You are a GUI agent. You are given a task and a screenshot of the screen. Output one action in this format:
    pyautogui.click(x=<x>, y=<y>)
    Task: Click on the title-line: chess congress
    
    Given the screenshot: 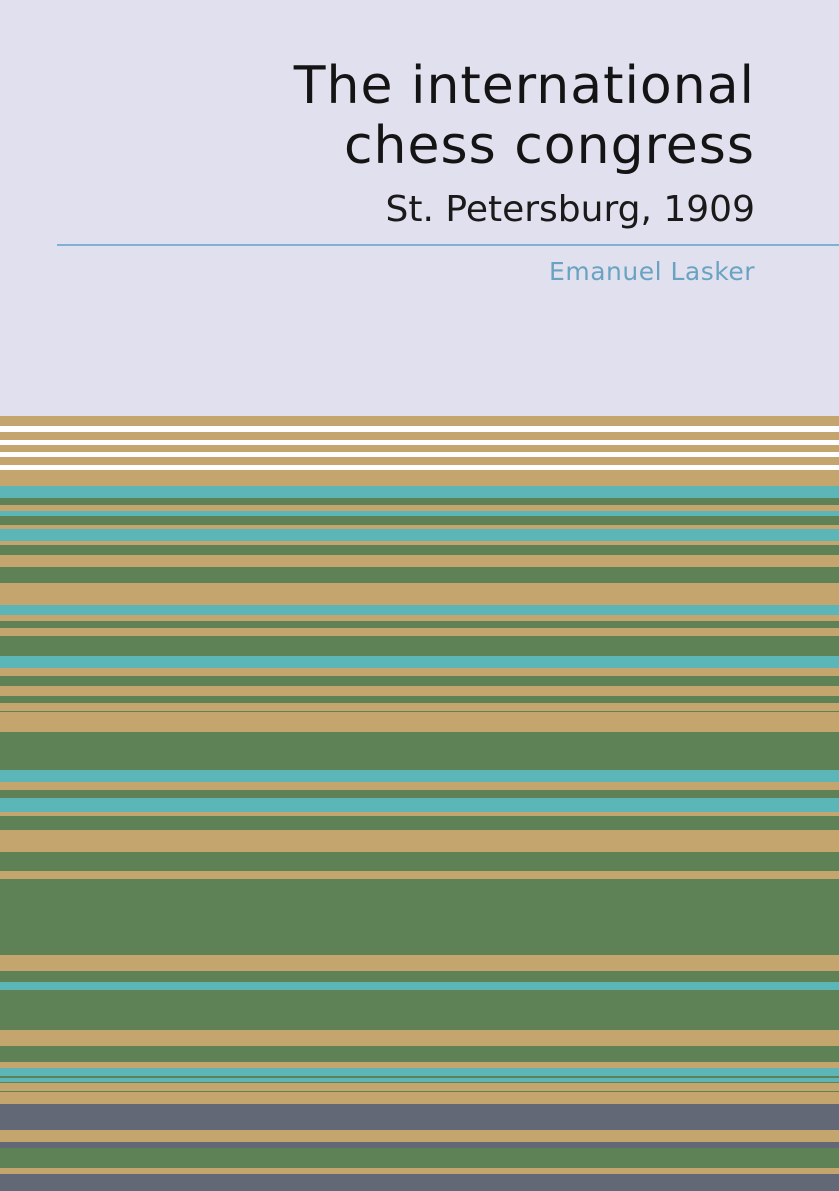 What is the action you would take?
    pyautogui.click(x=549, y=146)
    